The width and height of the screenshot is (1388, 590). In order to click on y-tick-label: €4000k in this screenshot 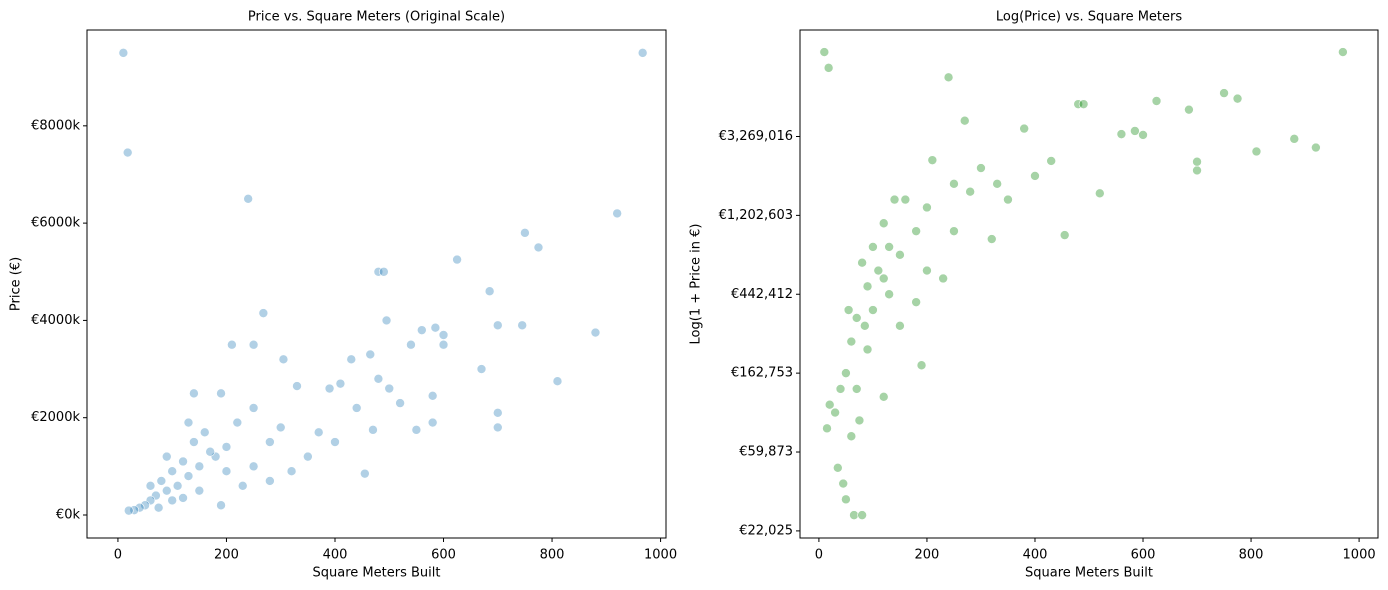, I will do `click(55, 320)`.